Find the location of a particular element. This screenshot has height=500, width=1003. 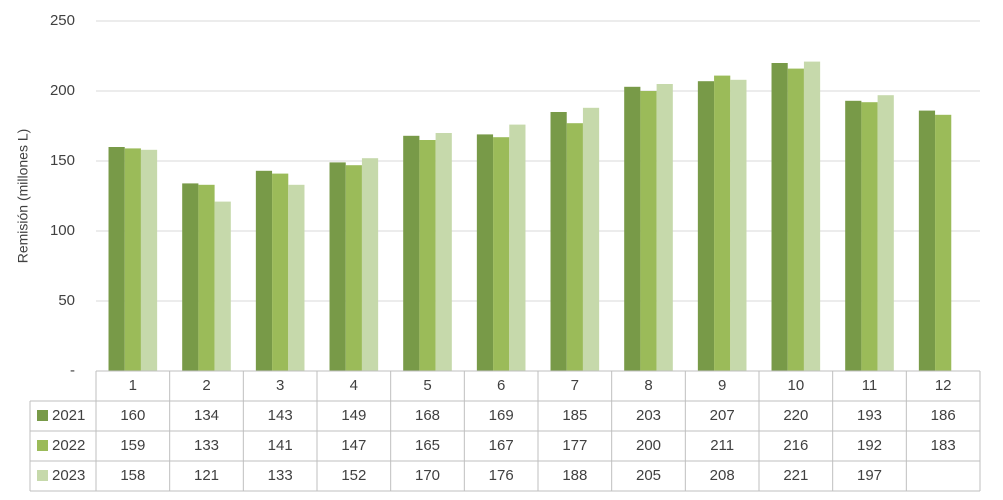

y-tick-label: 250 is located at coordinates (62, 20).